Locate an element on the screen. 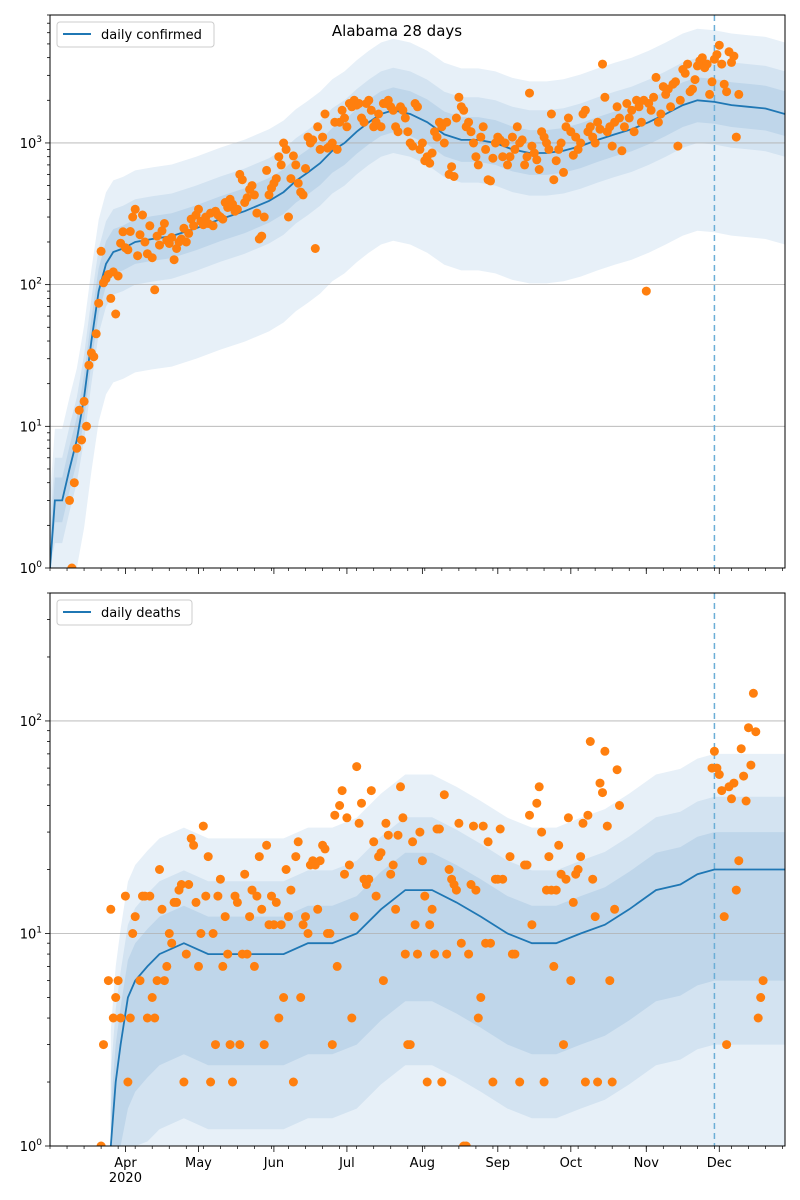 Image resolution: width=800 pixels, height=1200 pixels. x-tick-label: Apr is located at coordinates (125, 1163).